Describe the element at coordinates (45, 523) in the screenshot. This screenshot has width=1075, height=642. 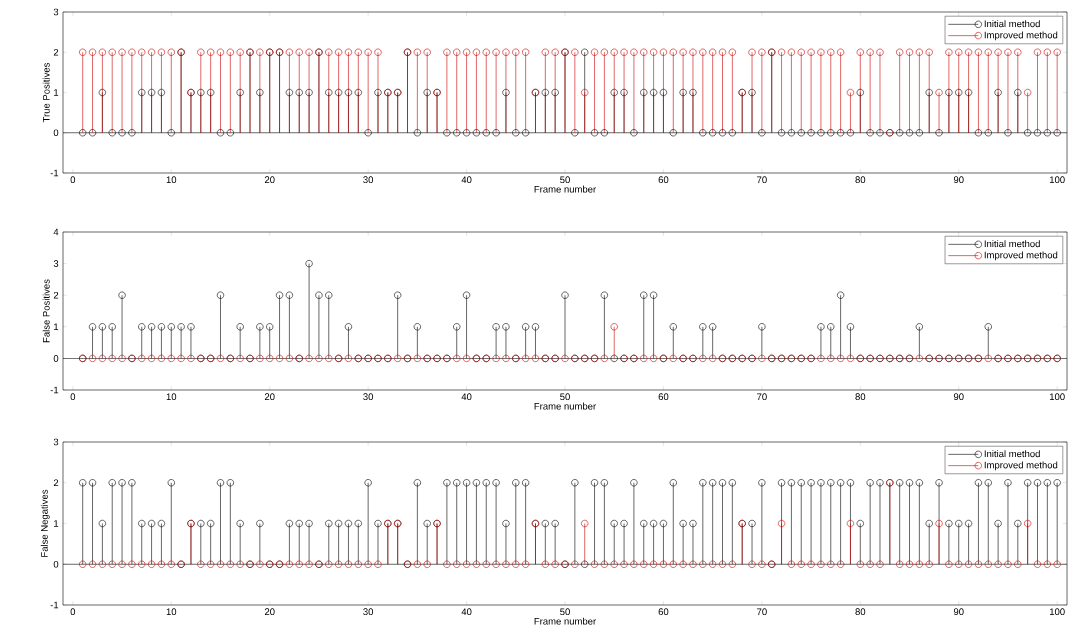
I see `y-axis-title: False Negatives` at that location.